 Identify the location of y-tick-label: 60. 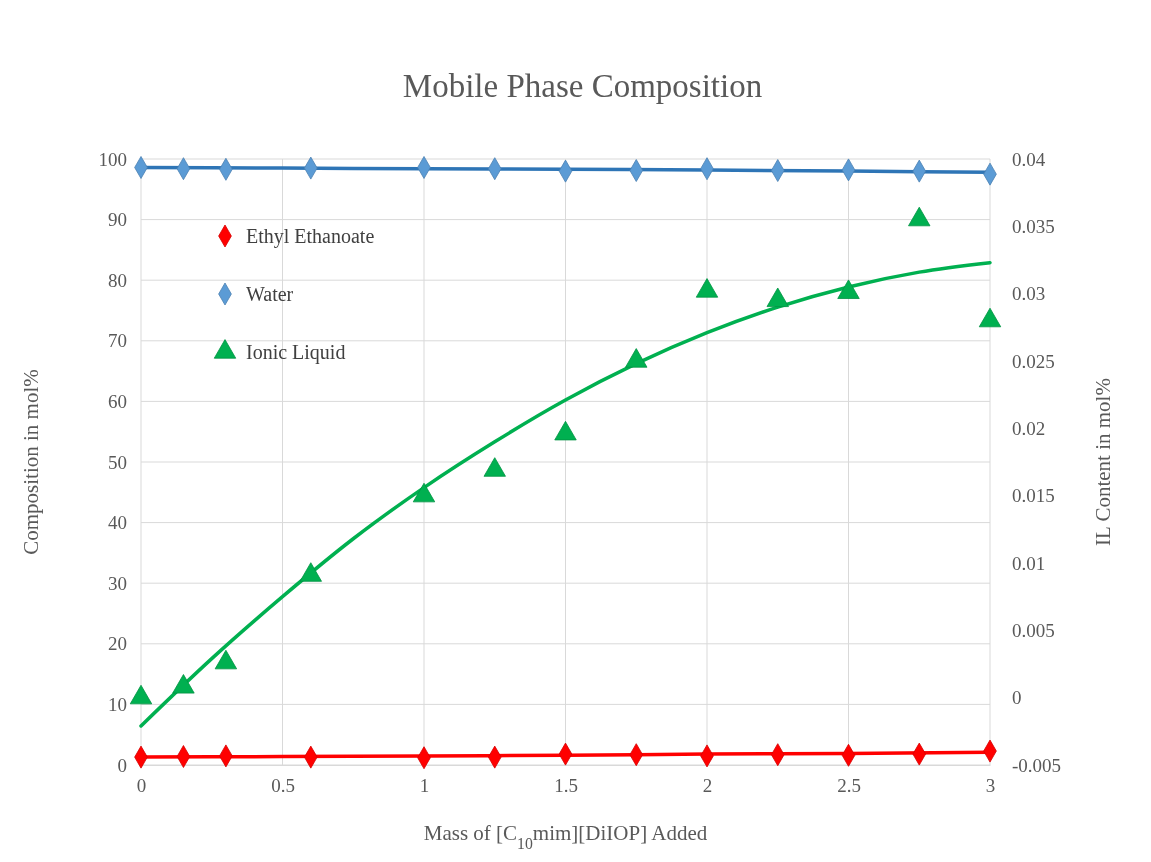
(117, 401).